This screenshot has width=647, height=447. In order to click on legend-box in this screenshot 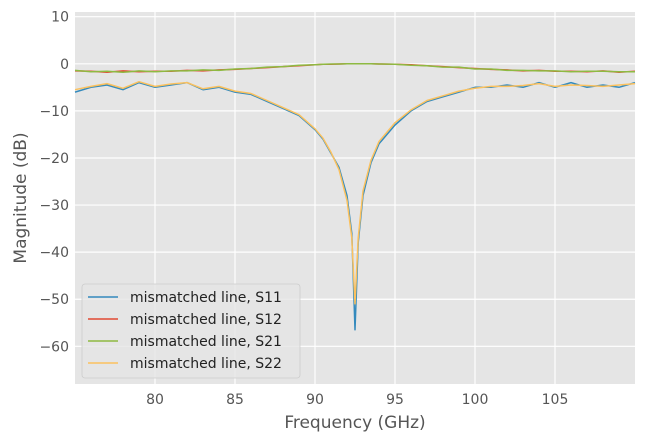, I will do `click(191, 331)`.